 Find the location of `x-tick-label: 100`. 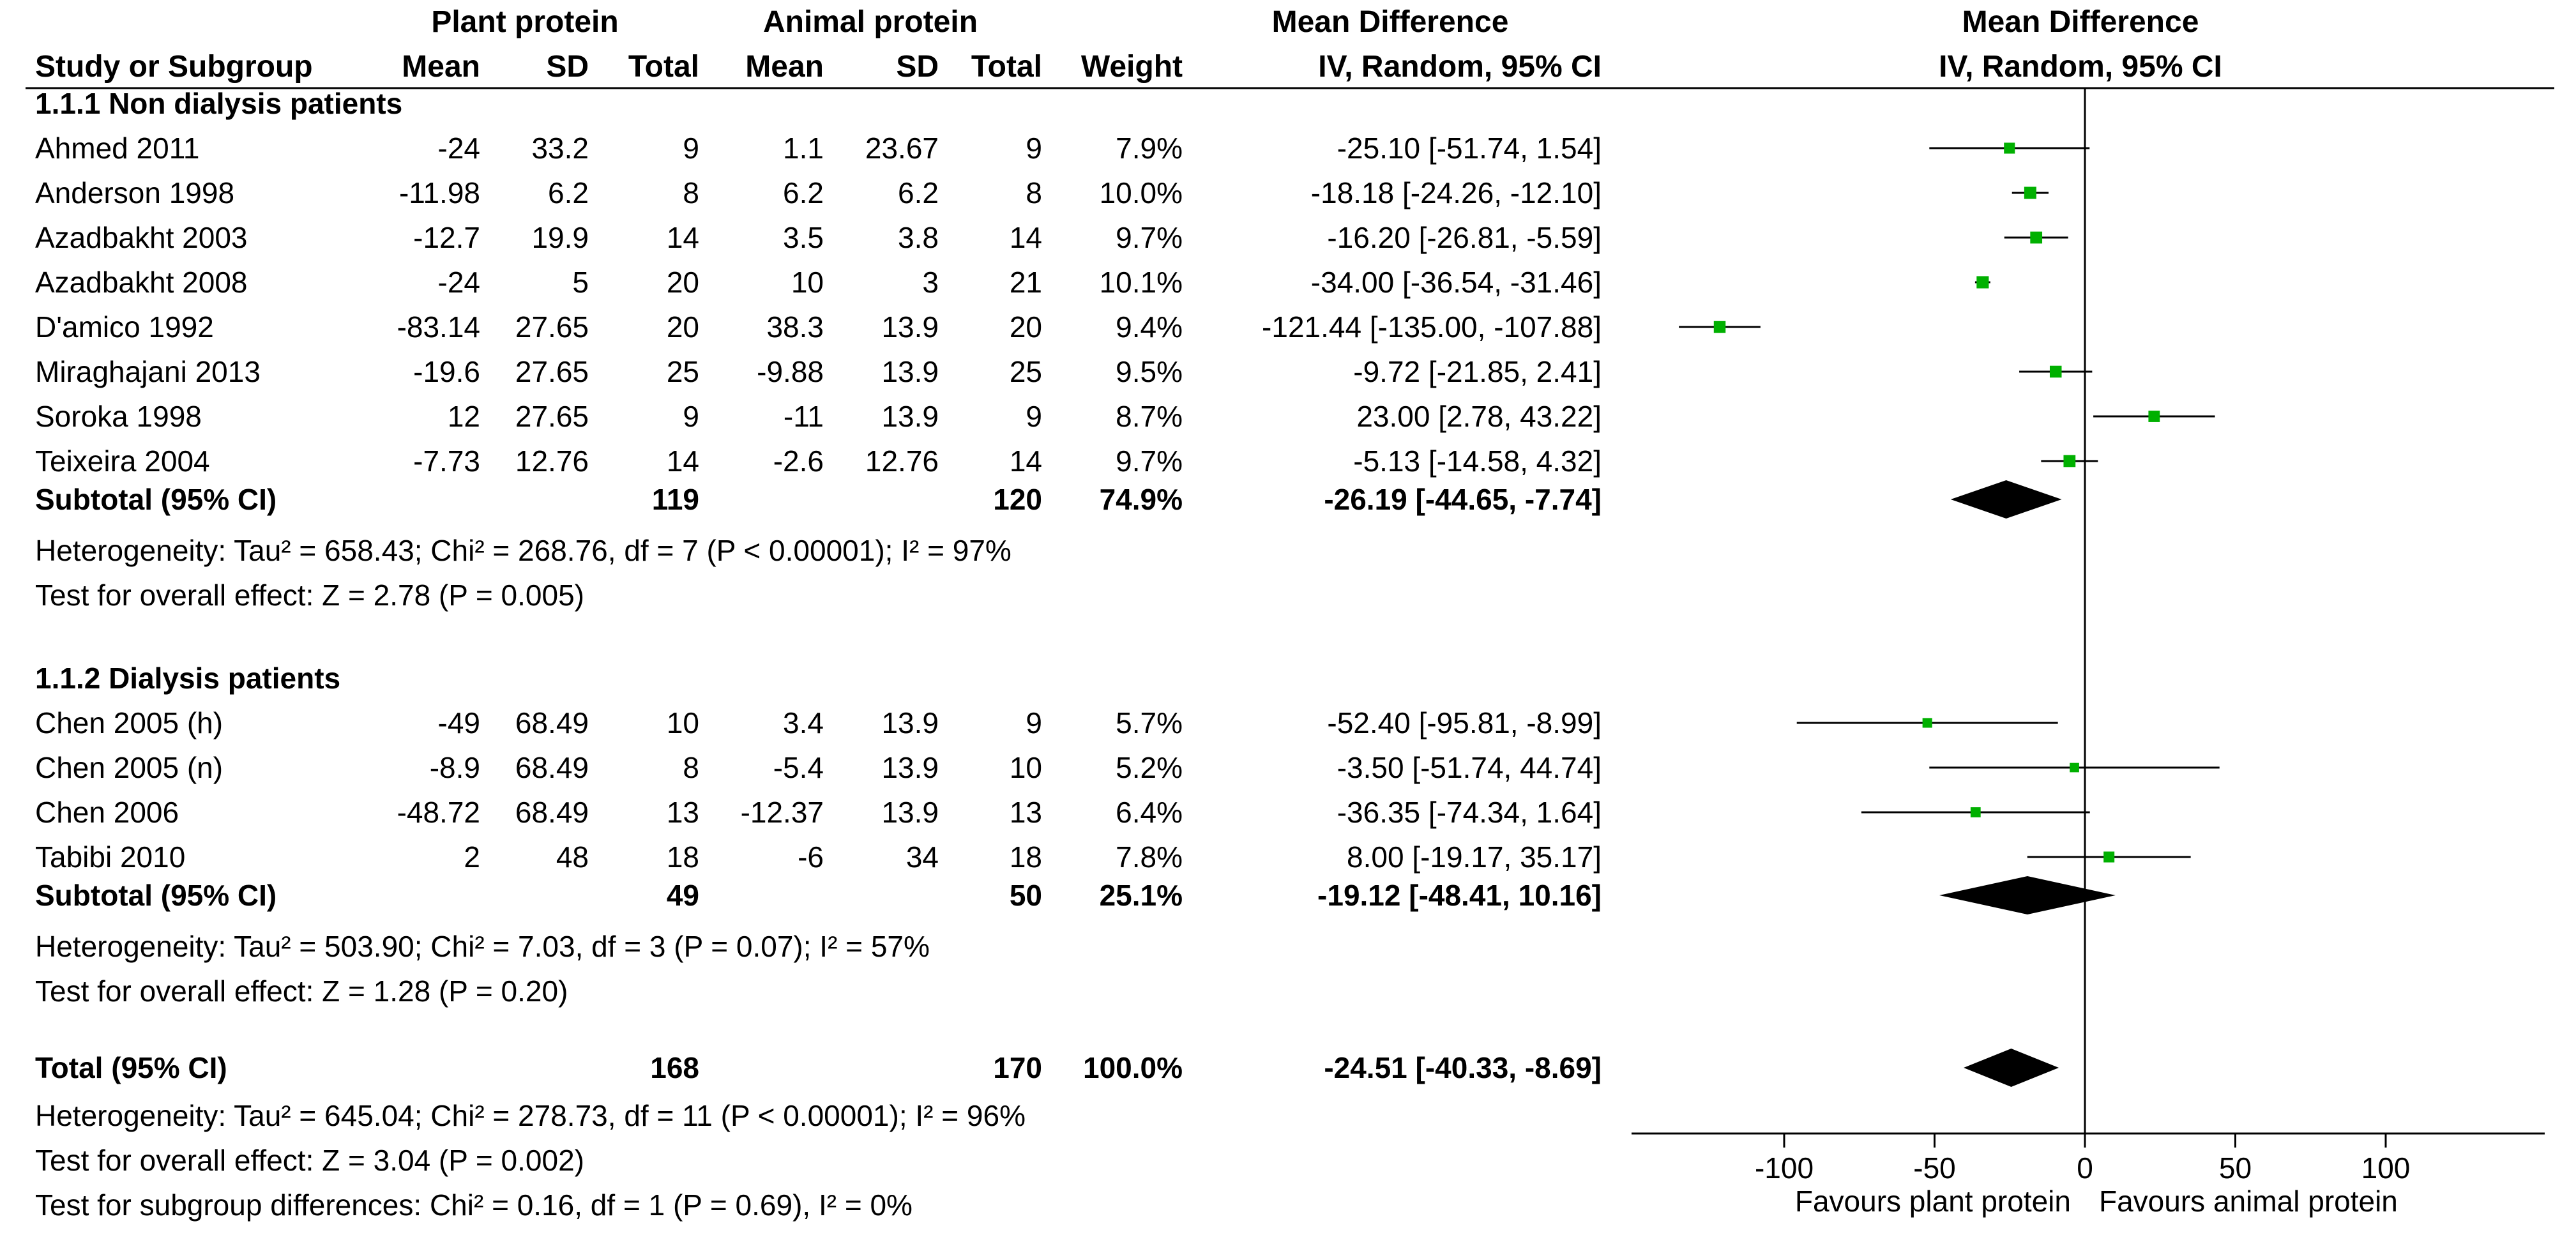

x-tick-label: 100 is located at coordinates (2386, 1168).